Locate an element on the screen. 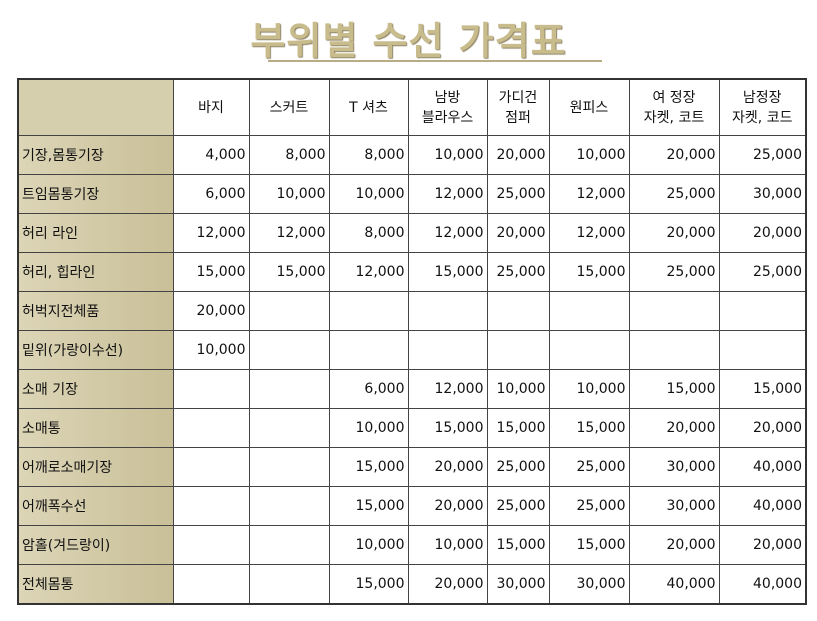 The height and width of the screenshot is (621, 817). header-line: 블라우스 is located at coordinates (447, 117).